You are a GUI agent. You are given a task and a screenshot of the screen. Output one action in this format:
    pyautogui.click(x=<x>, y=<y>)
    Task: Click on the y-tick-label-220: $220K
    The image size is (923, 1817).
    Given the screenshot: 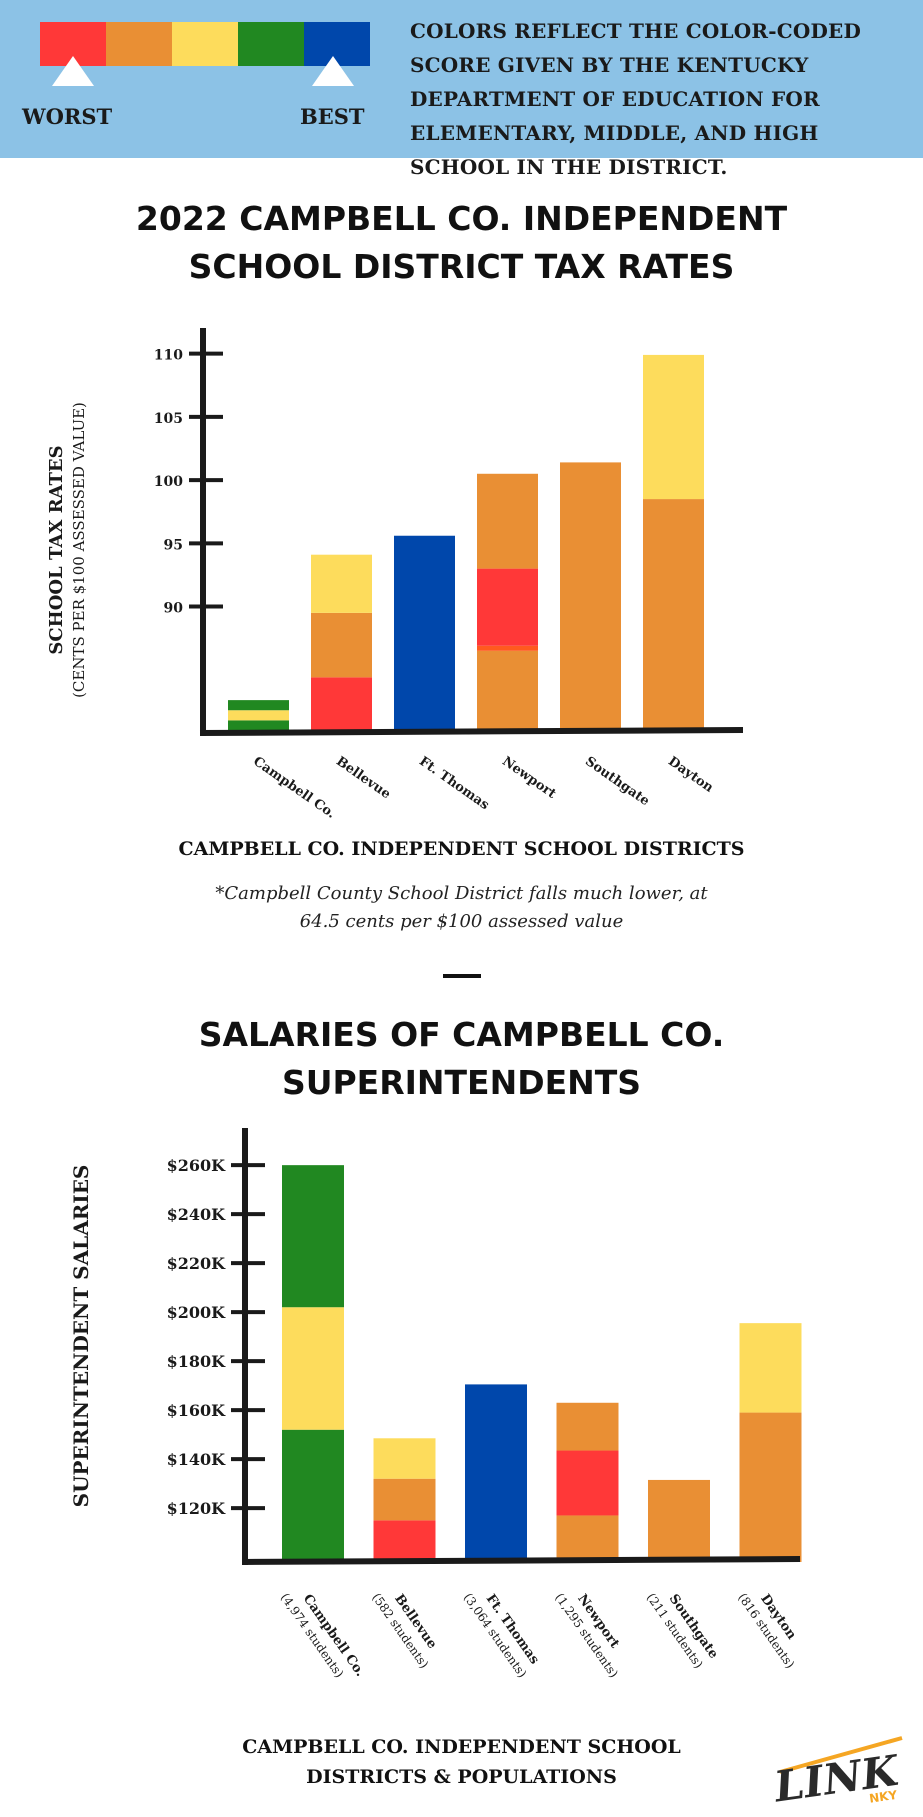 What is the action you would take?
    pyautogui.click(x=197, y=1263)
    